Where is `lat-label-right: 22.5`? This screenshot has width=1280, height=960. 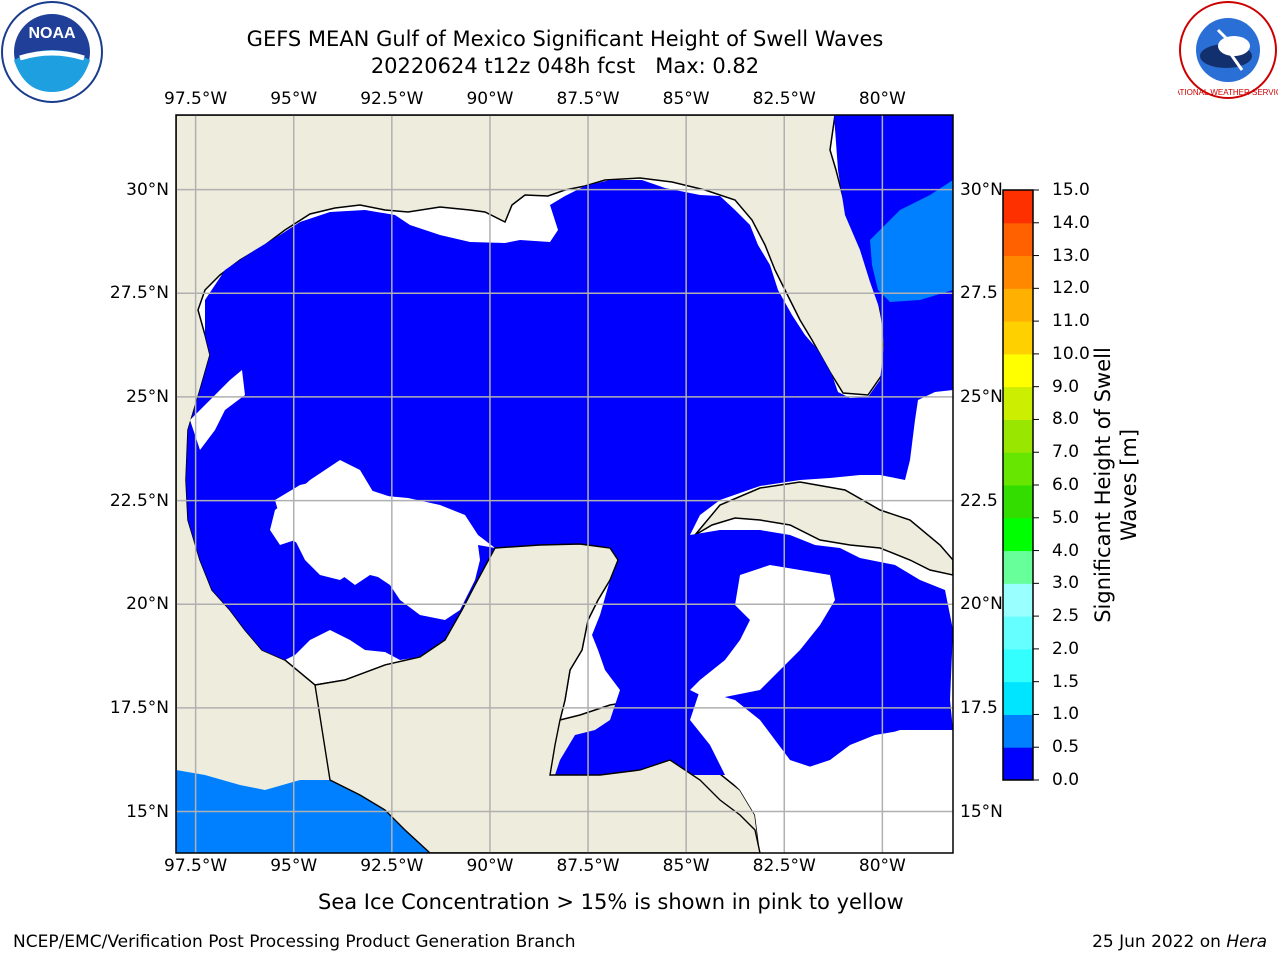
lat-label-right: 22.5 is located at coordinates (979, 500).